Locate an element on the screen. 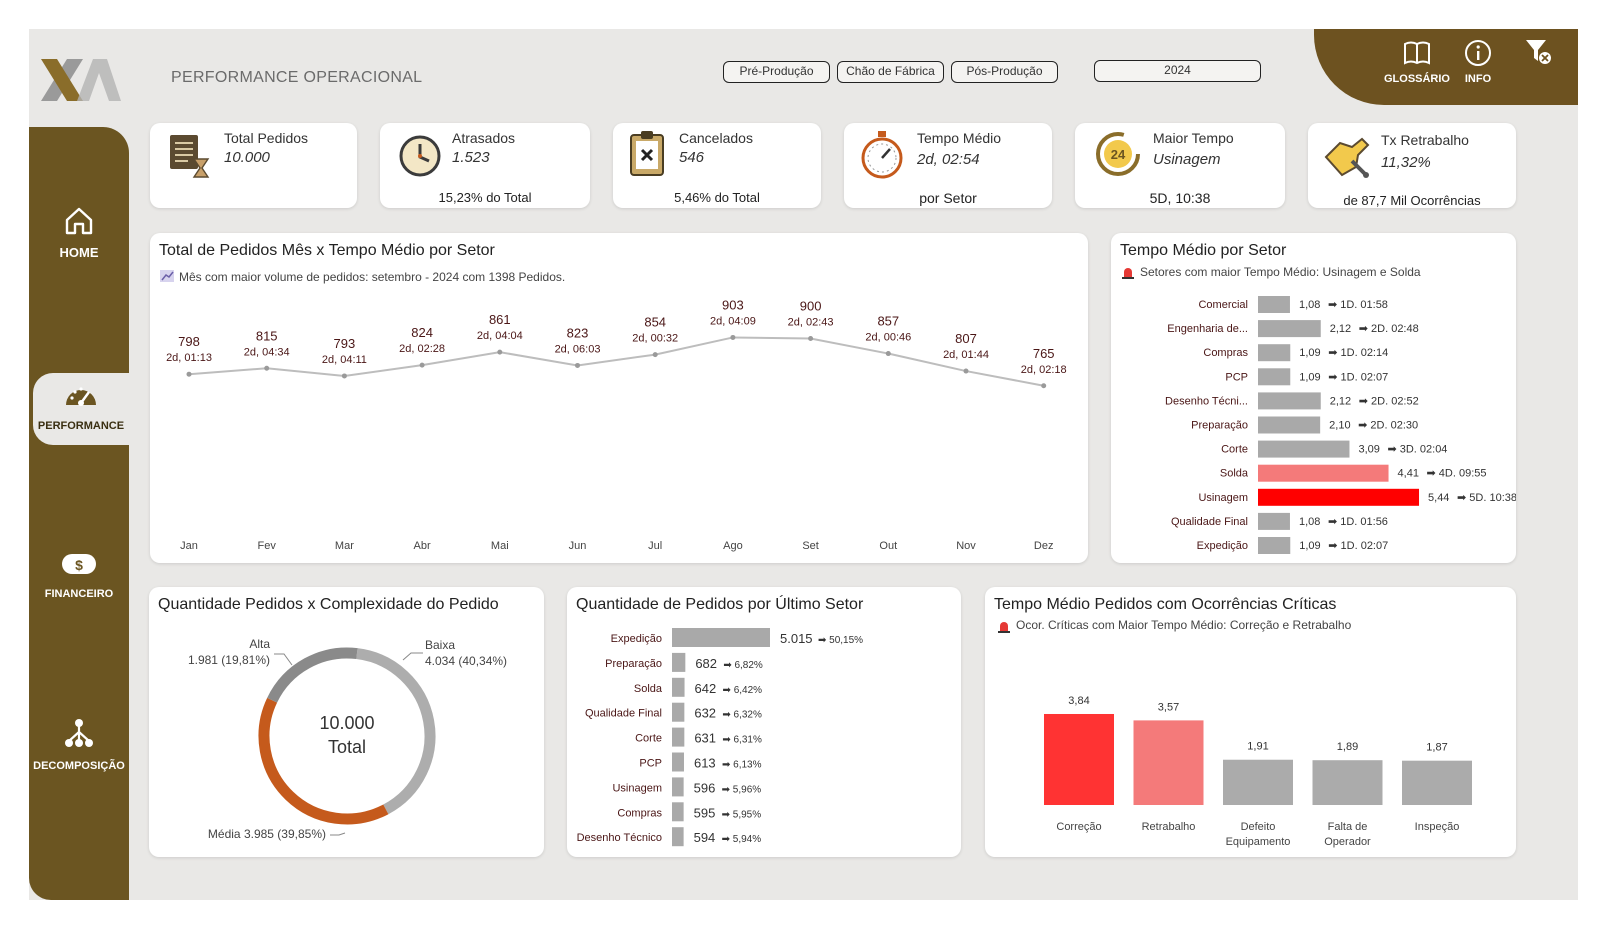  data-label-time: 2d, 01:44 is located at coordinates (966, 355).